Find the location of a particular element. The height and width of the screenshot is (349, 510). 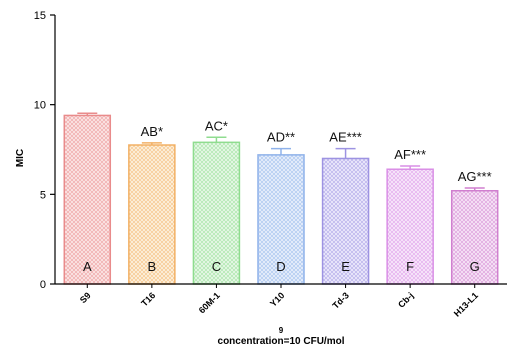

x-axis: S9 T16 60M-1 Y10 Td-3 Cb-j H13-L1 is located at coordinates (281, 301).